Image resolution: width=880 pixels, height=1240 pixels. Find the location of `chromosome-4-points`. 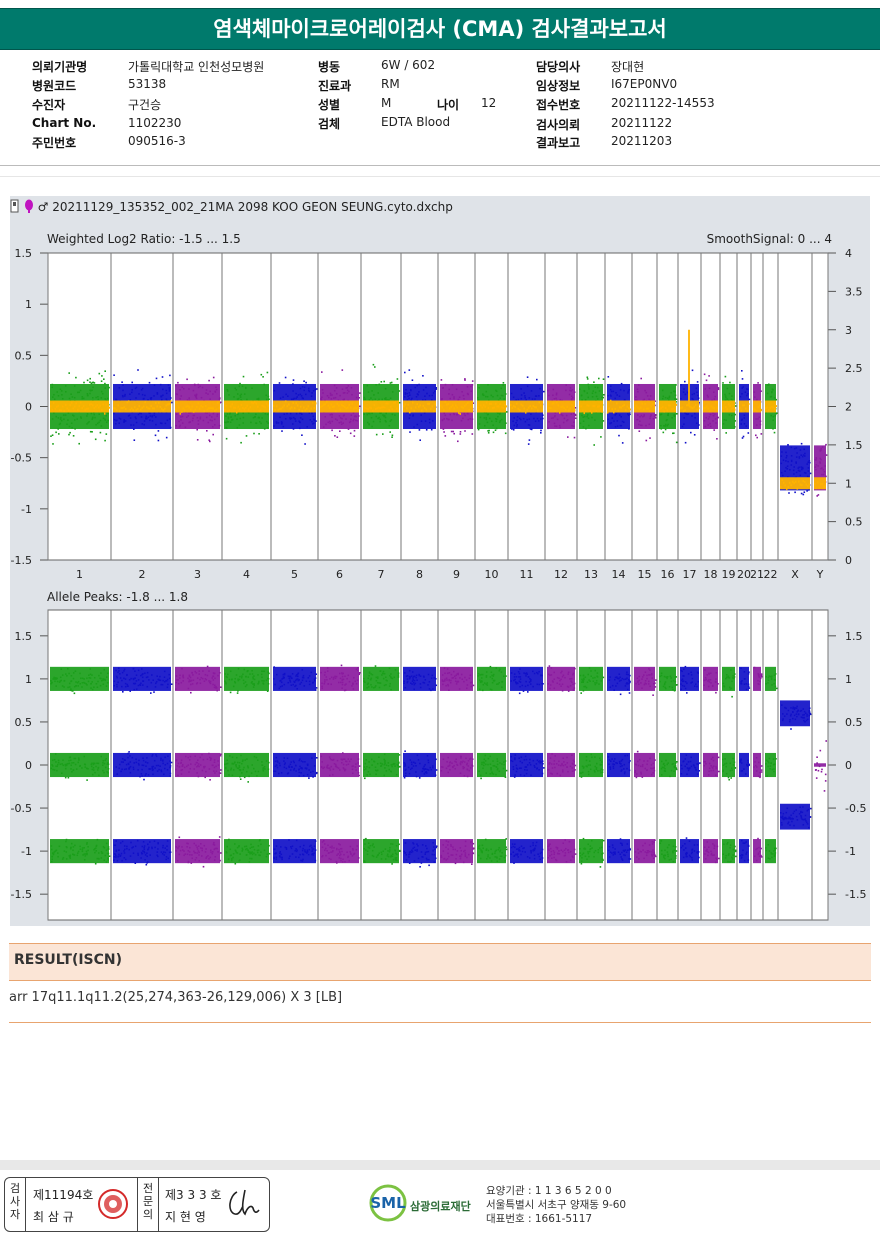

chromosome-4-points is located at coordinates (247, 765).